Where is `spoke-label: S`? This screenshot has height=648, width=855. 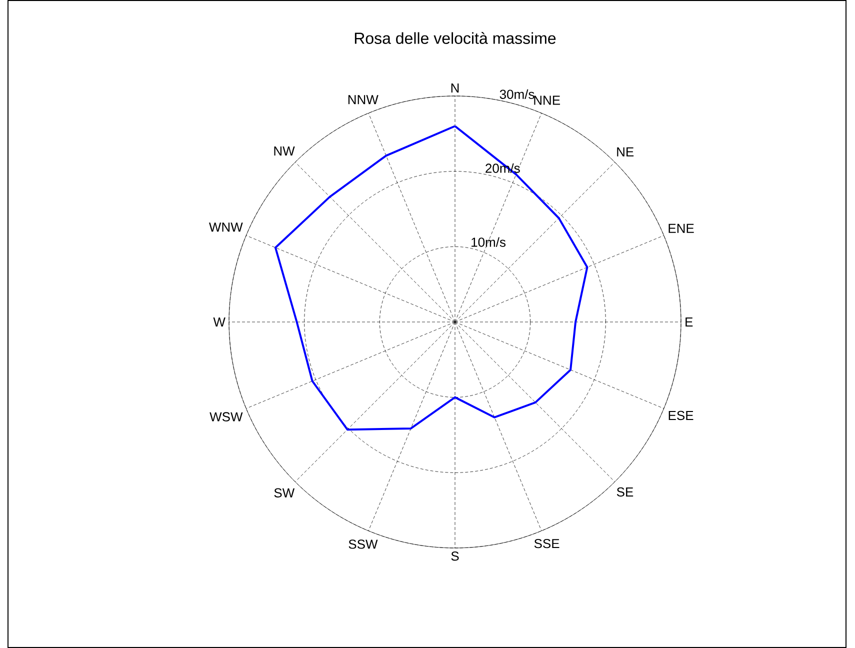
spoke-label: S is located at coordinates (455, 556).